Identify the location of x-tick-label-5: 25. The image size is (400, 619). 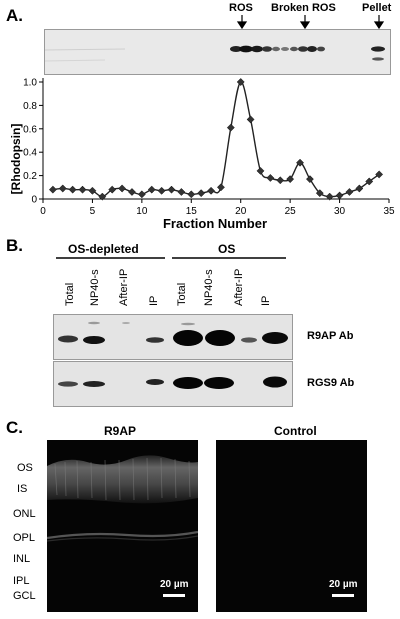
(291, 211).